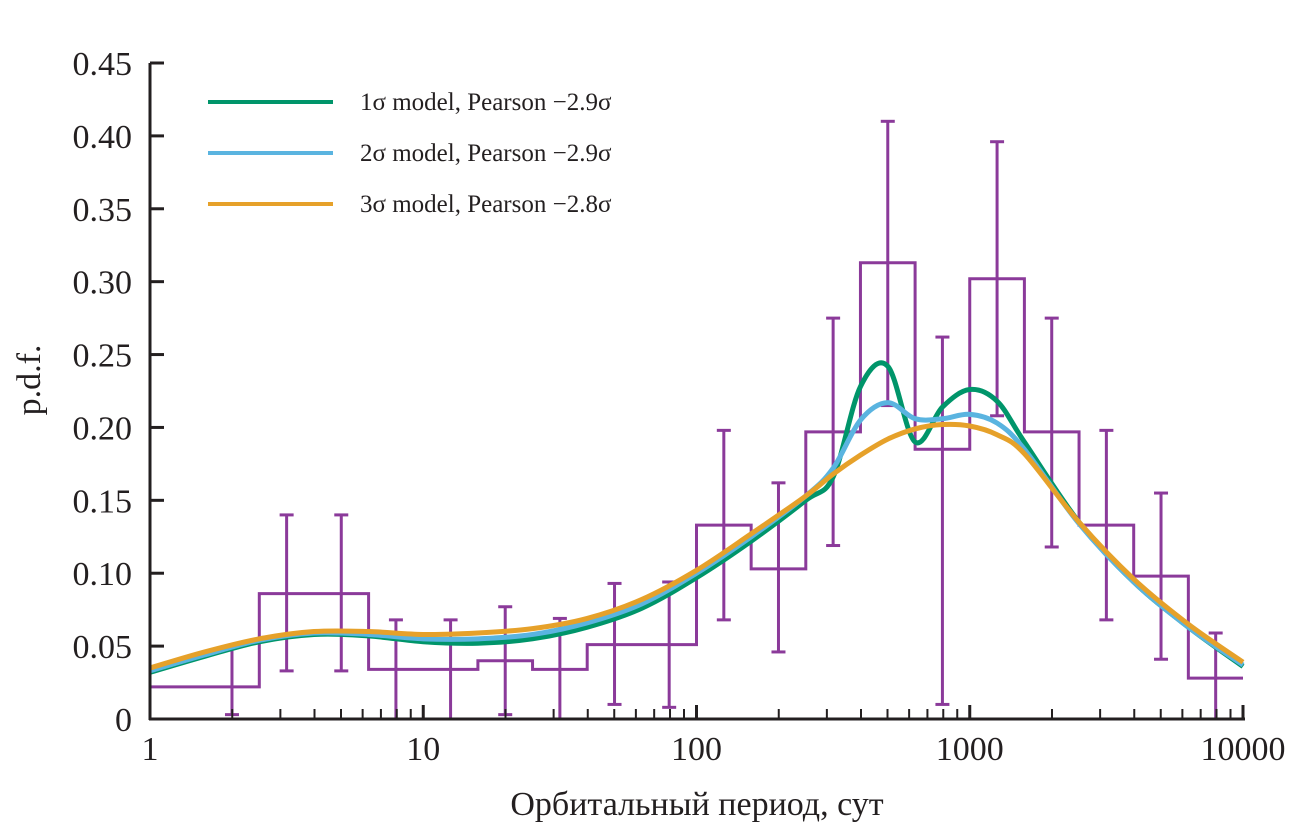  Describe the element at coordinates (423, 749) in the screenshot. I see `x-tick-label: 10` at that location.